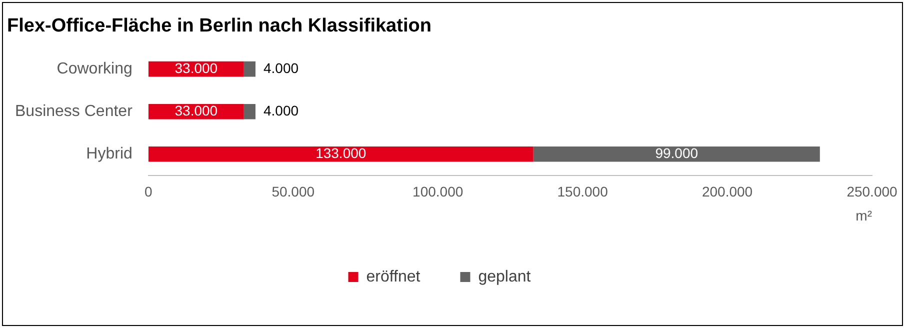  Describe the element at coordinates (94, 69) in the screenshot. I see `y-tick-label: Coworking` at that location.